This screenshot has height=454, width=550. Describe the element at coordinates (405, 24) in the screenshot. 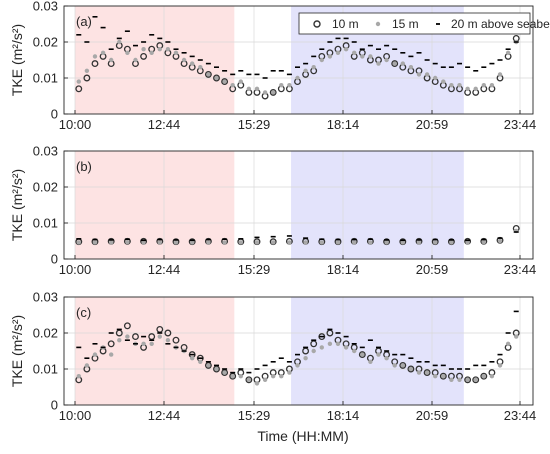

I see `legend-label-15m: 15 m` at that location.